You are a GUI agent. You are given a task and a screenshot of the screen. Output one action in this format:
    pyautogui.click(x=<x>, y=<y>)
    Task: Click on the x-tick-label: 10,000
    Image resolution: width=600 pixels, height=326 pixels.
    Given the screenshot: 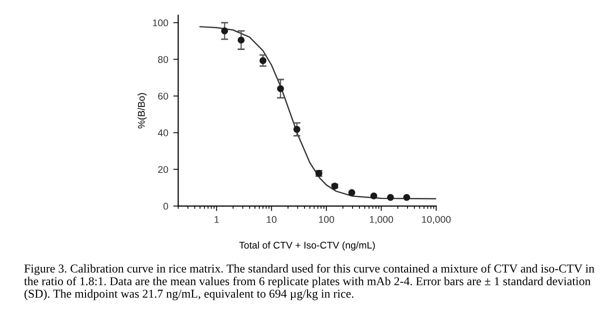 What is the action you would take?
    pyautogui.click(x=436, y=220)
    